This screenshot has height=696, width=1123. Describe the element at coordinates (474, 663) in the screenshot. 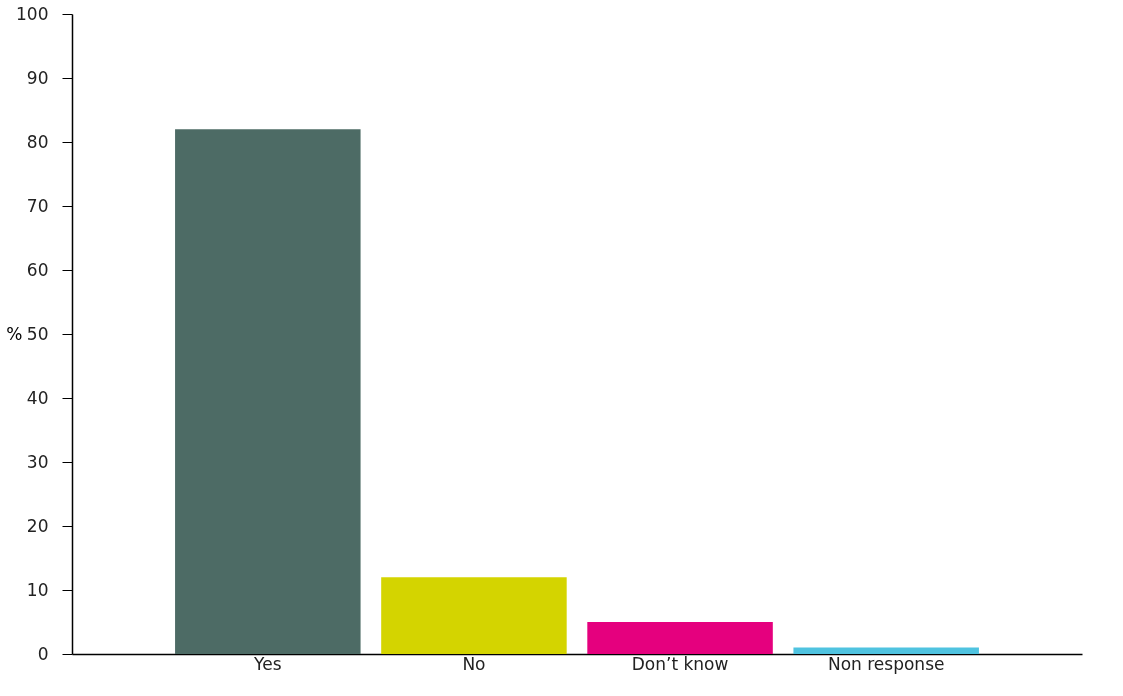

I see `x-tick-label: No` at that location.